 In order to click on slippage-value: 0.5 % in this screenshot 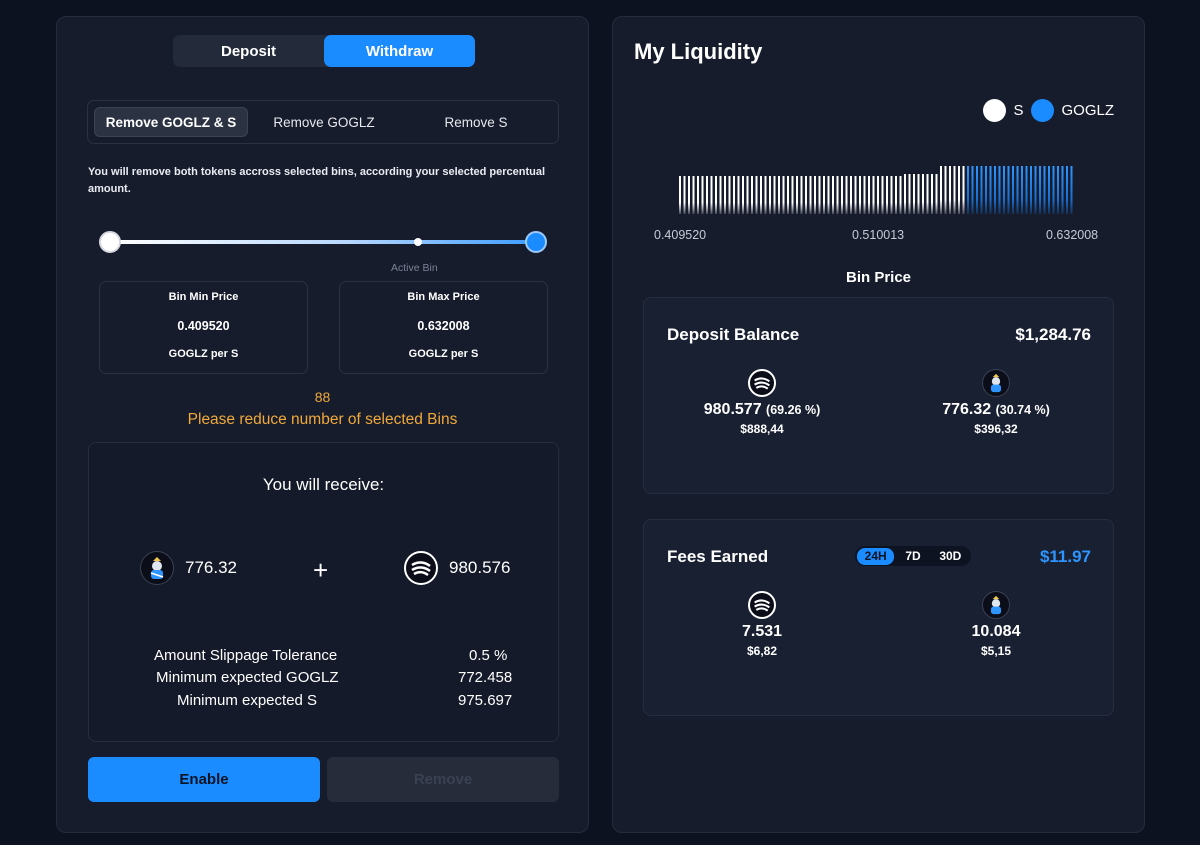, I will do `click(488, 655)`.